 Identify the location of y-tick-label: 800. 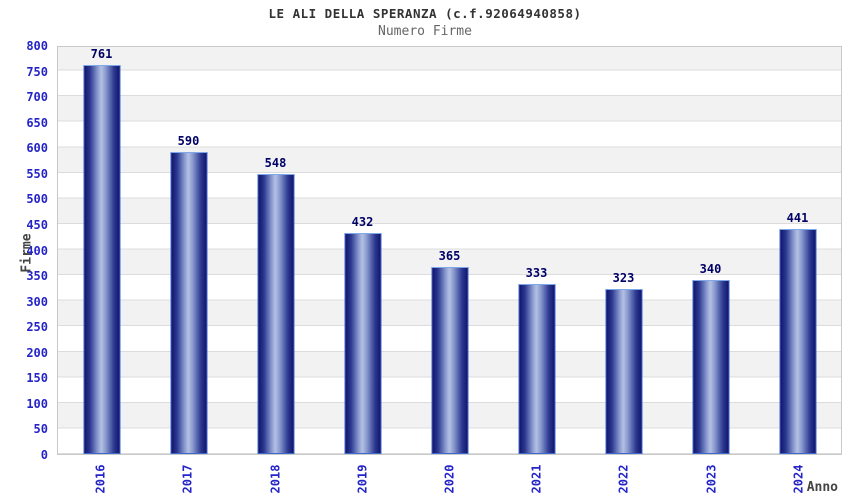
(37, 46).